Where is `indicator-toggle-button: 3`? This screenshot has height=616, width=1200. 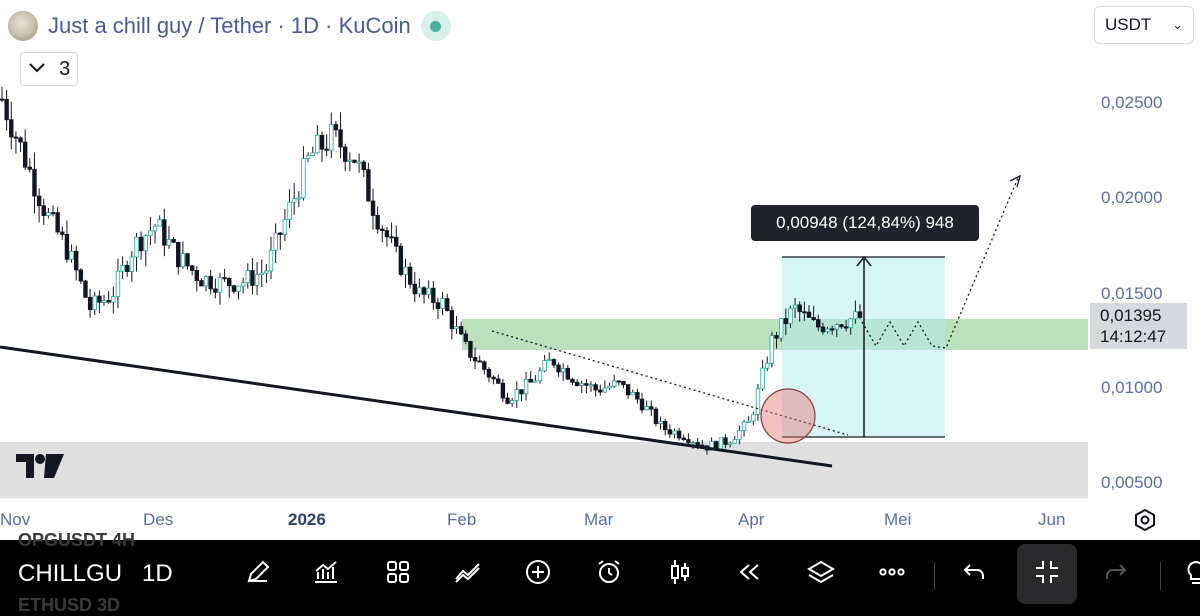 indicator-toggle-button: 3 is located at coordinates (49, 69).